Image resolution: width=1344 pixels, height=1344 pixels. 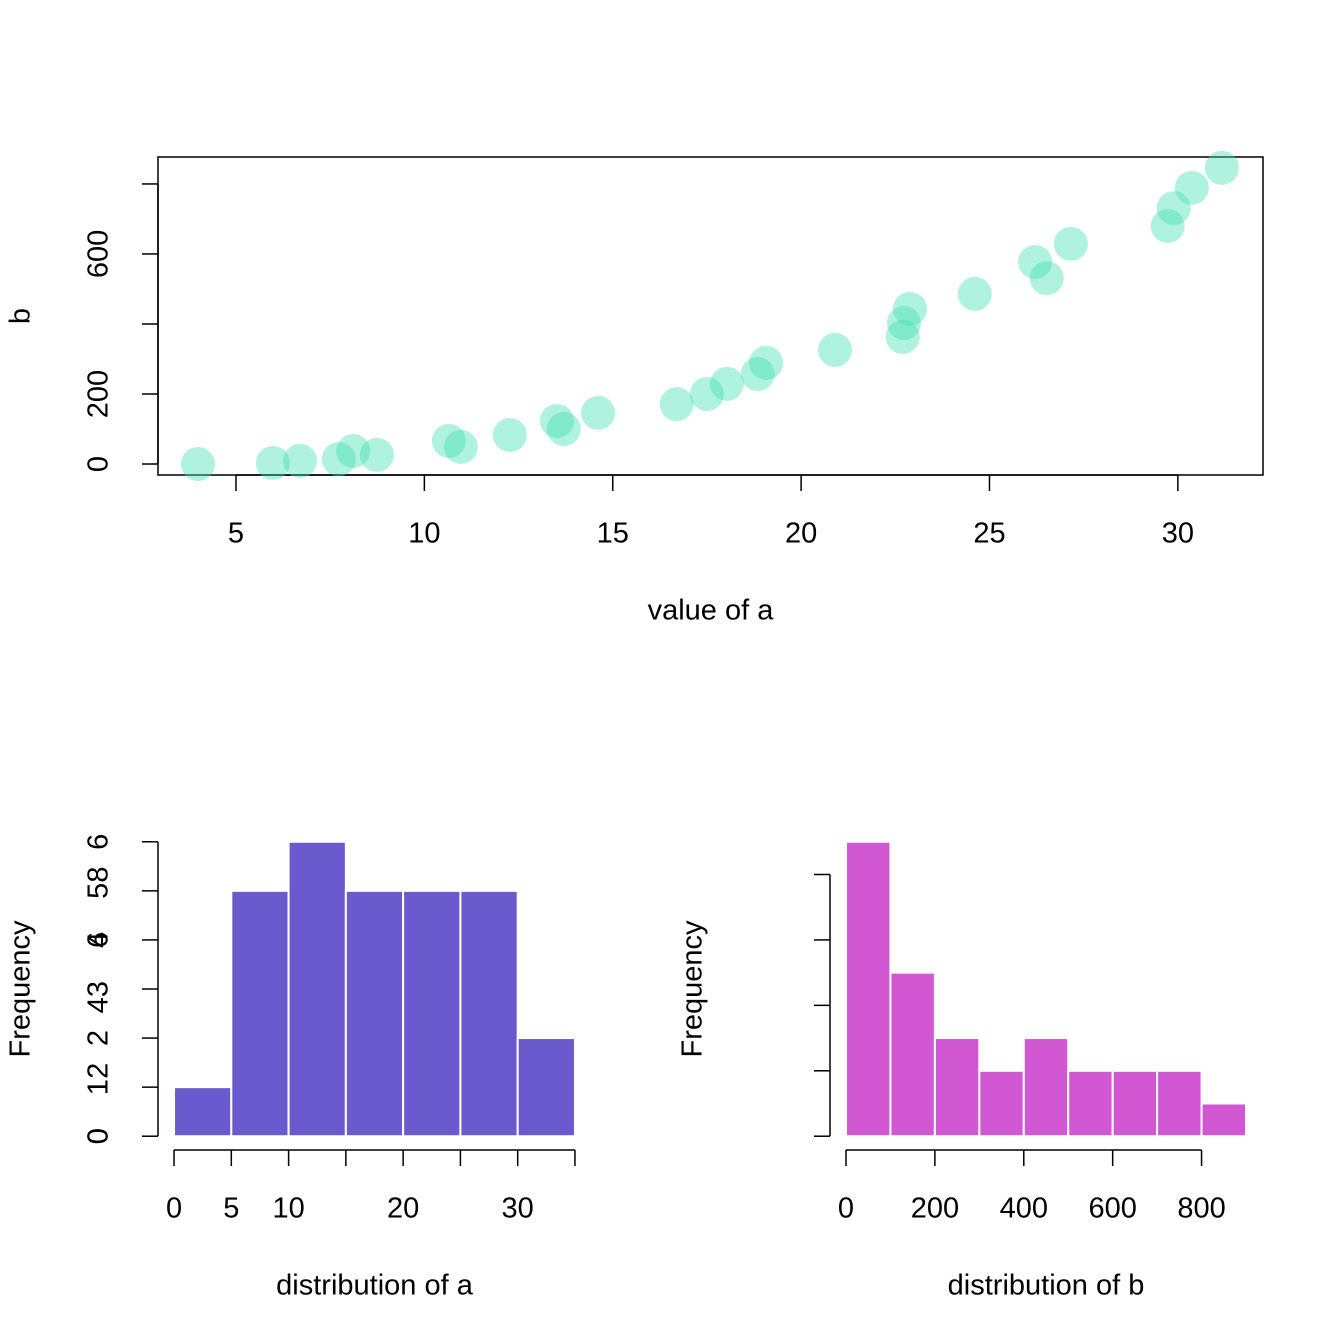 What do you see at coordinates (935, 1209) in the screenshot?
I see `x-tick-label: 200` at bounding box center [935, 1209].